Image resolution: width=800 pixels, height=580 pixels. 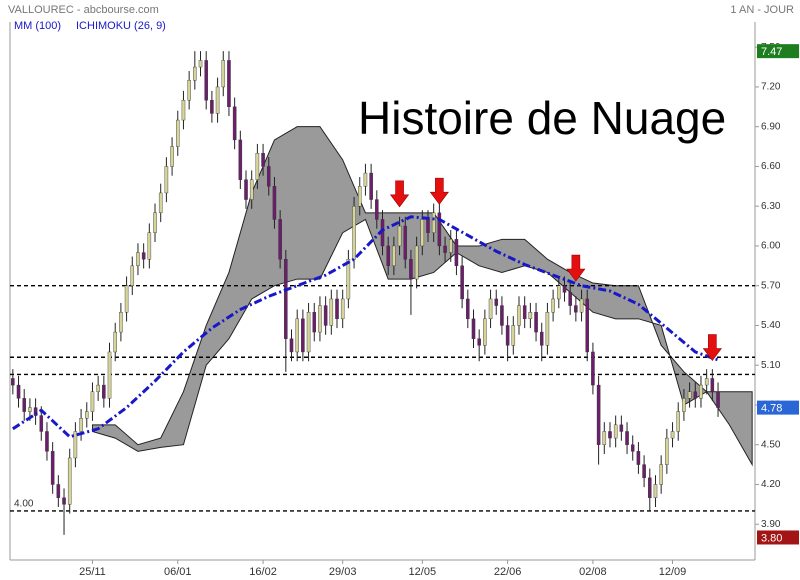 I want to click on y-tick-label: 3.90, so click(x=771, y=524).